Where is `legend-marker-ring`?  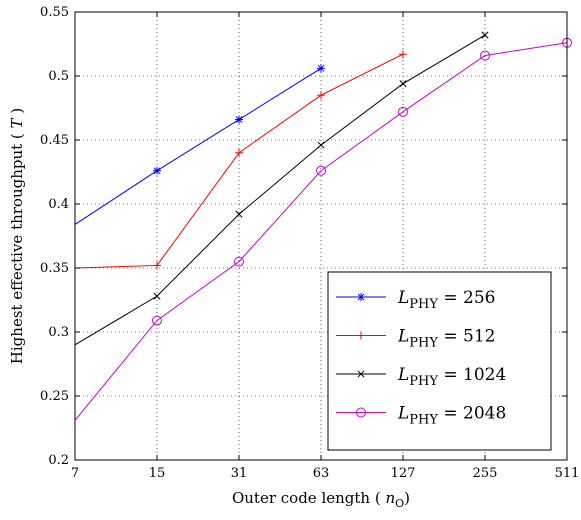
legend-marker-ring is located at coordinates (361, 412).